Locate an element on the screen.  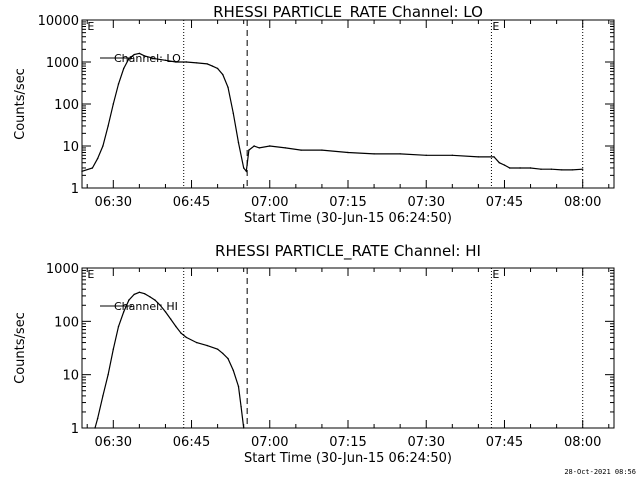
y-tick-label: 100 is located at coordinates (66, 105).